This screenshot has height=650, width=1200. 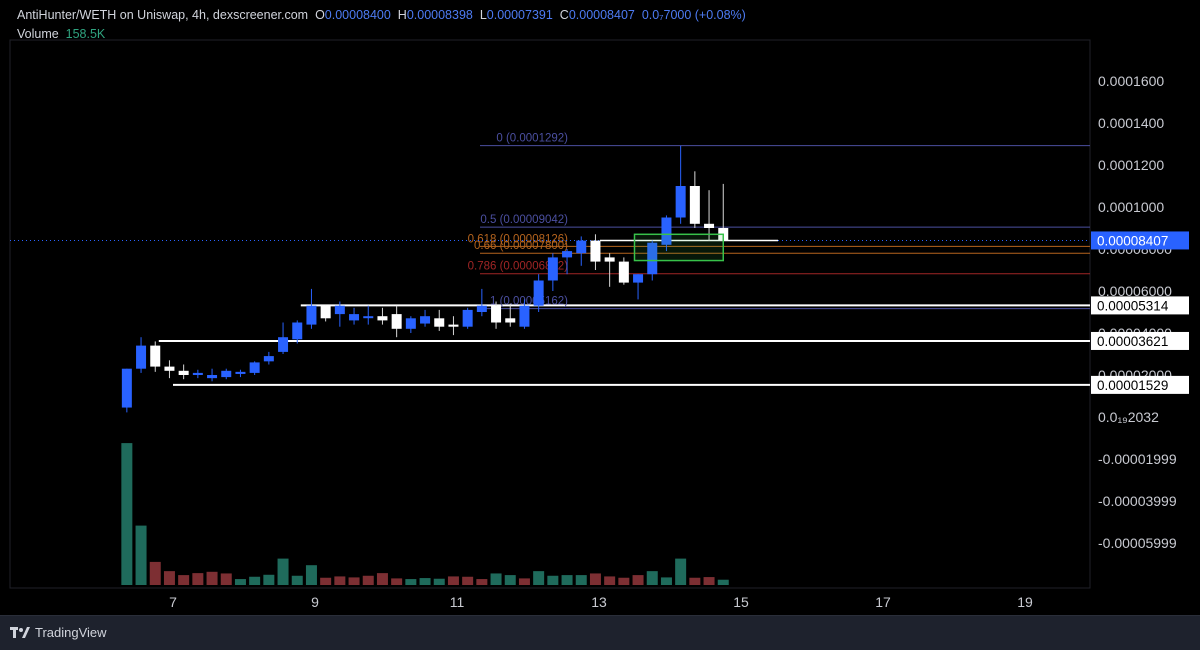 I want to click on x-tick-label: 11, so click(x=457, y=602).